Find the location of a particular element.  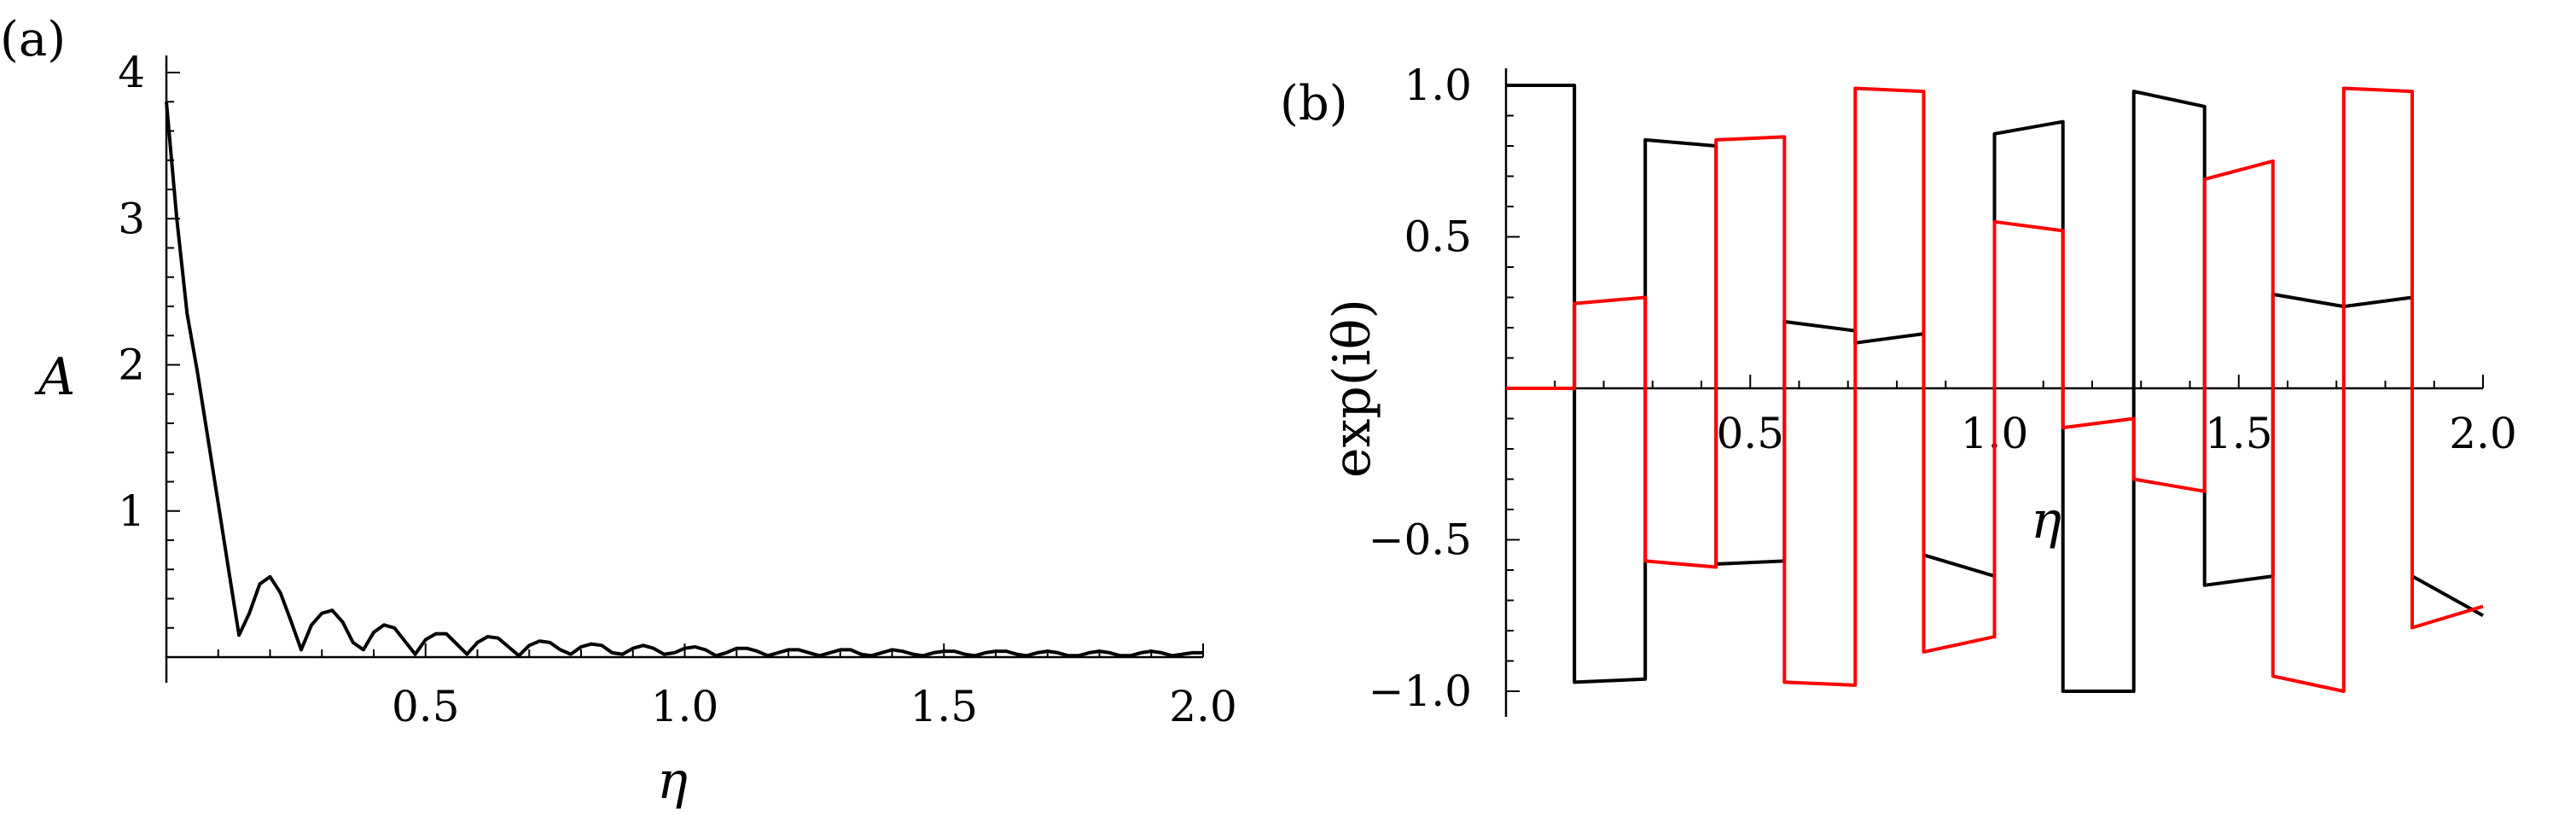

panel-b-xlabel: η is located at coordinates (2046, 520).